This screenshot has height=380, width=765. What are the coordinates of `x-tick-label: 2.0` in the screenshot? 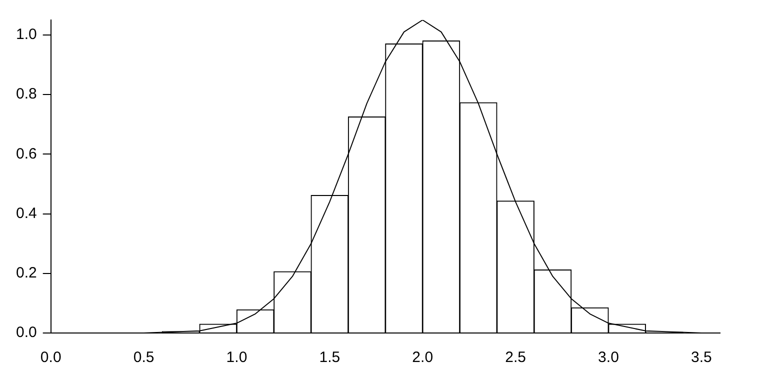 It's located at (423, 357).